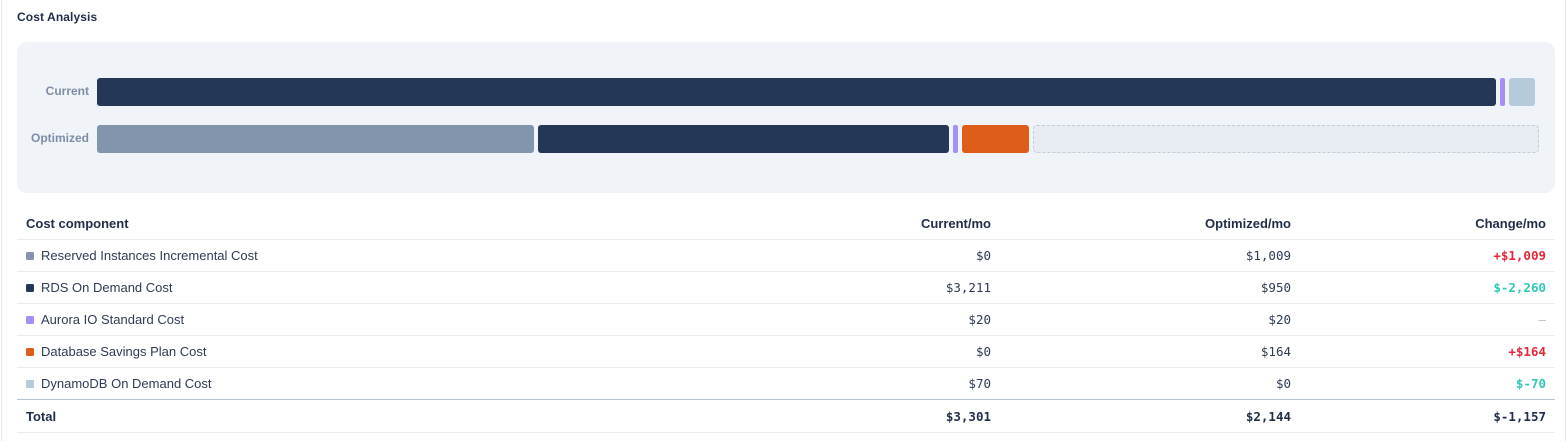  Describe the element at coordinates (1522, 92) in the screenshot. I see `bar-segment-dynamodb-on-demand-cost` at that location.